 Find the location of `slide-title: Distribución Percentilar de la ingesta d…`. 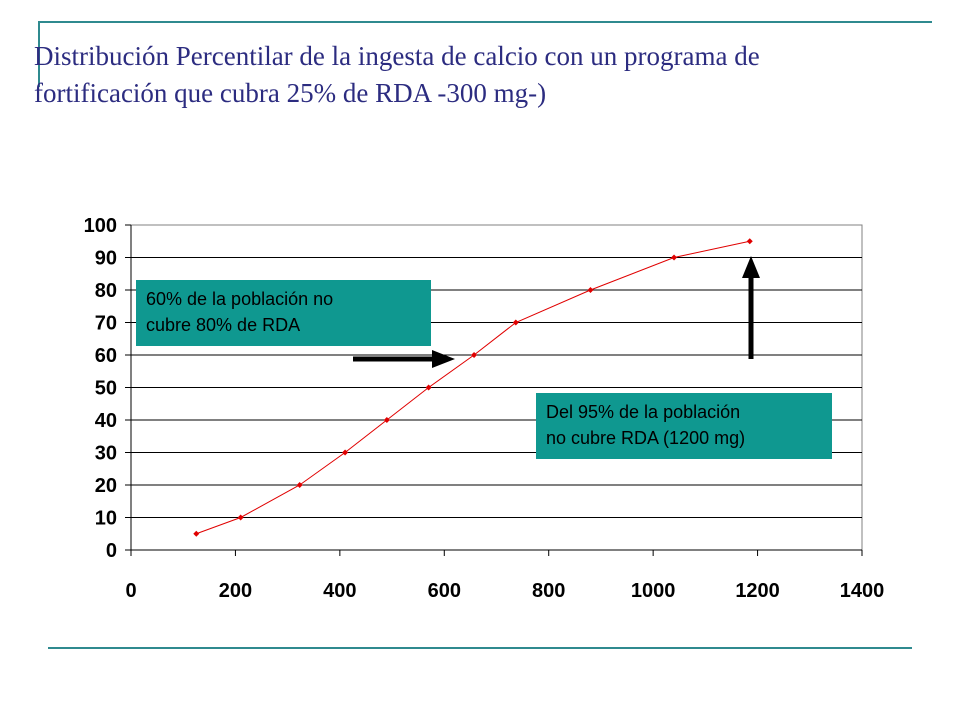

slide-title: Distribución Percentilar de la ingesta d… is located at coordinates (484, 75).